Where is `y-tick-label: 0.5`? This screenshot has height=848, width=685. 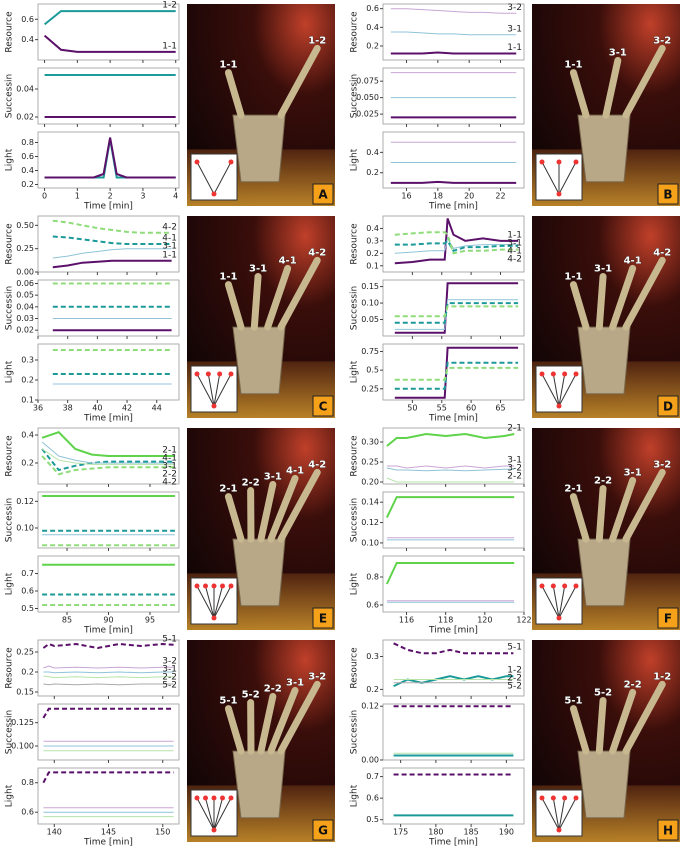
y-tick-label: 0.5 is located at coordinates (27, 608).